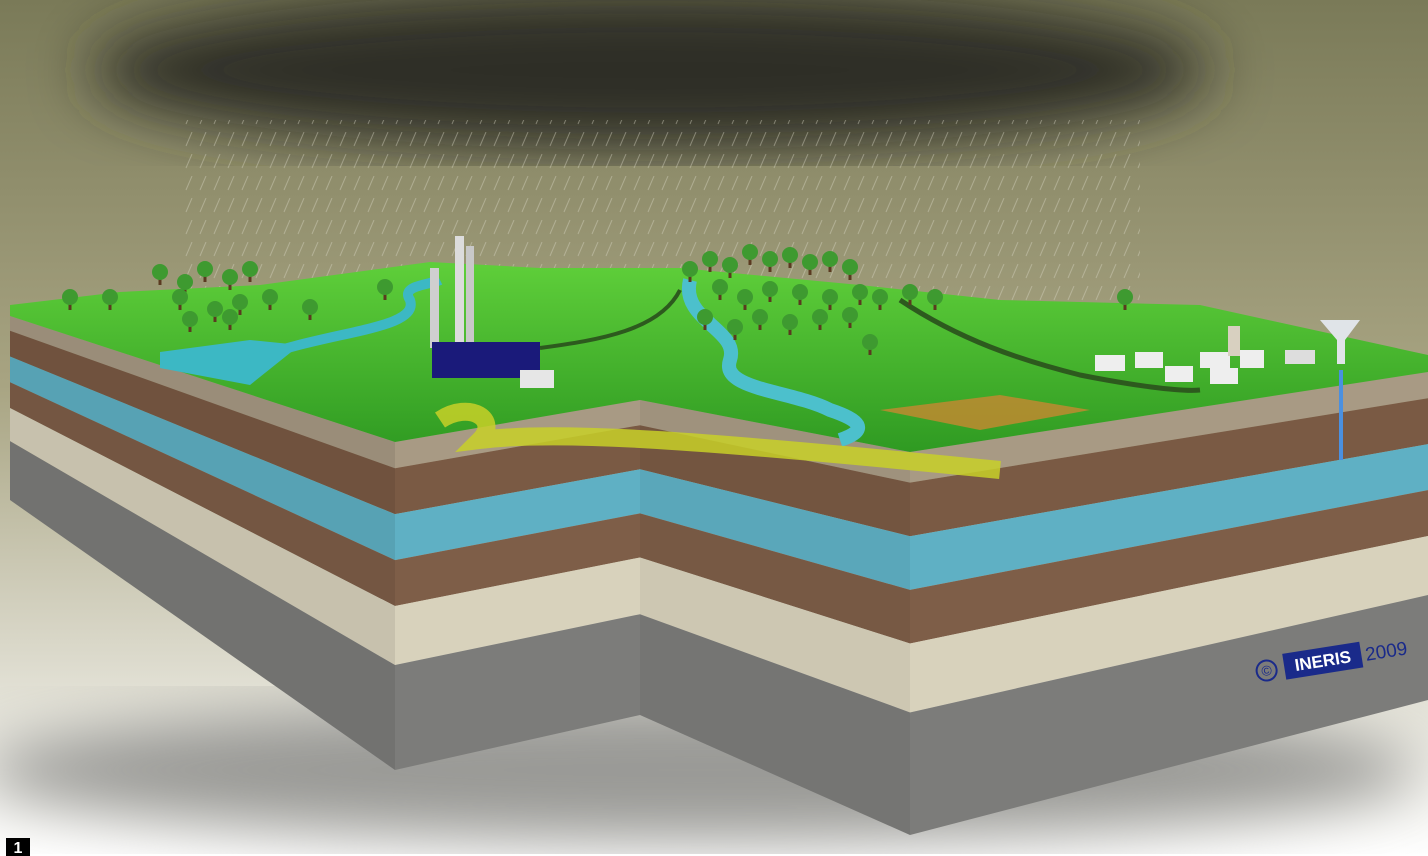  What do you see at coordinates (345, 320) in the screenshot?
I see `river-left` at bounding box center [345, 320].